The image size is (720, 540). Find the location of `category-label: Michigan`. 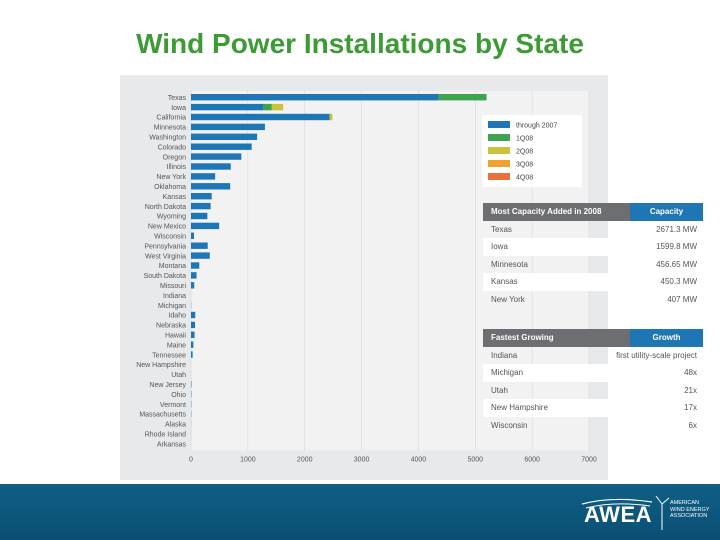

category-label: Michigan is located at coordinates (172, 306).